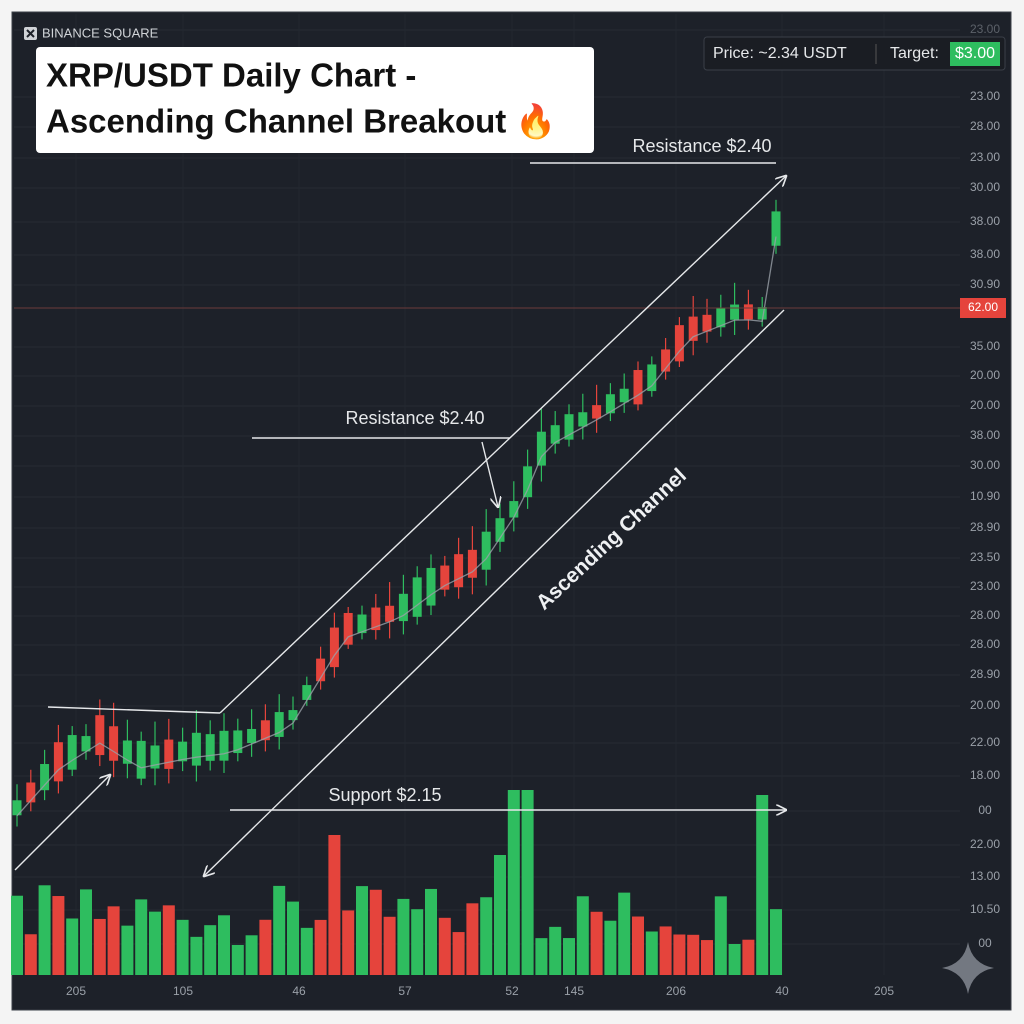 The width and height of the screenshot is (1024, 1024). What do you see at coordinates (134, 710) in the screenshot?
I see `trend-line` at bounding box center [134, 710].